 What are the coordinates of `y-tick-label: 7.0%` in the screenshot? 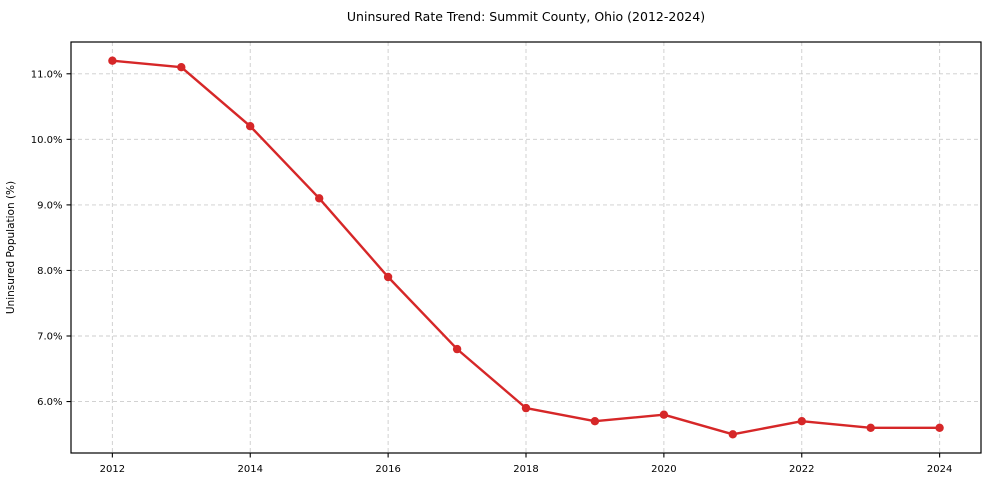 It's located at (49, 336).